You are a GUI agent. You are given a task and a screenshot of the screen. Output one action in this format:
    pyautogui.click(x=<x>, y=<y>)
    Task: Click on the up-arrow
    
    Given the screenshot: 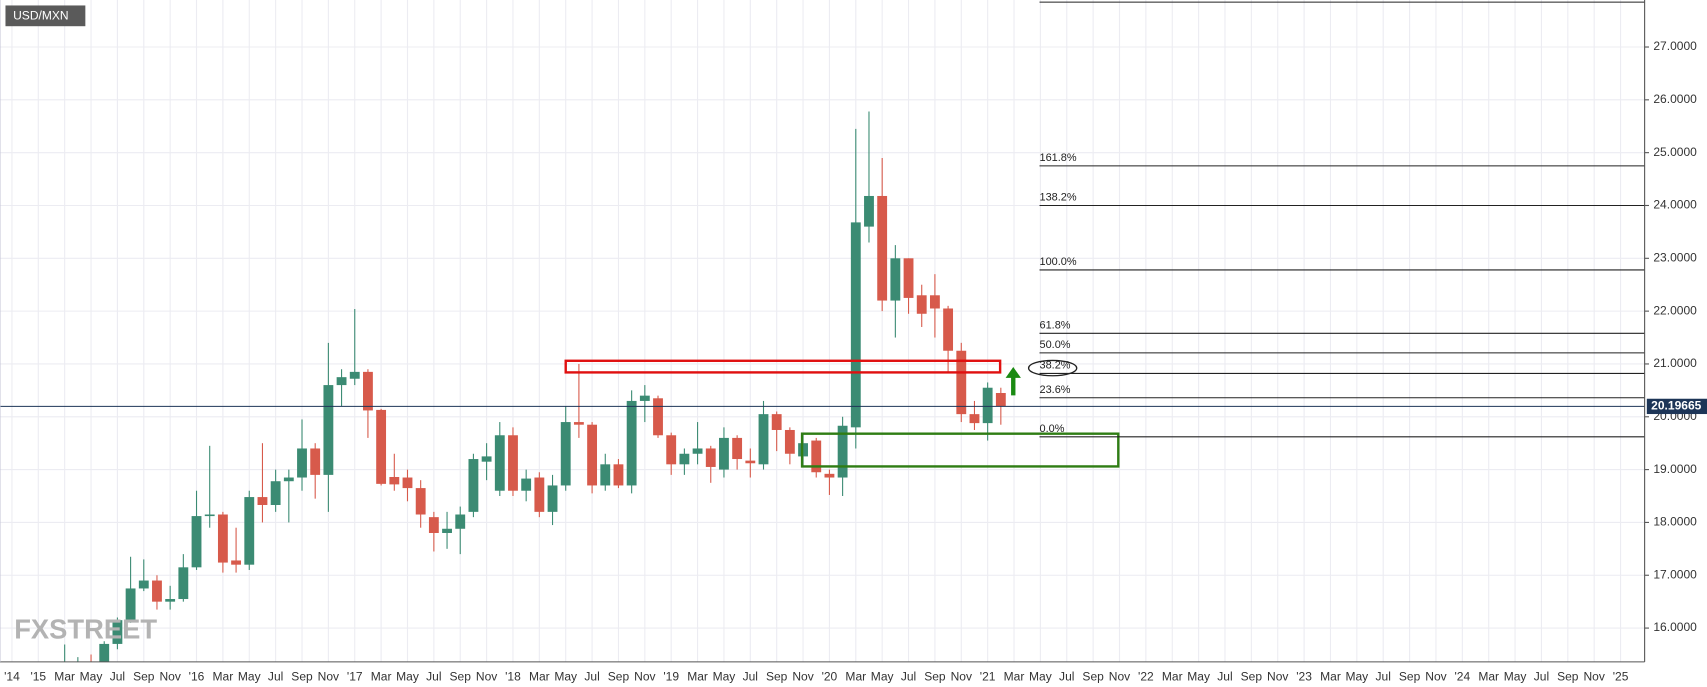 What is the action you would take?
    pyautogui.click(x=1013, y=381)
    